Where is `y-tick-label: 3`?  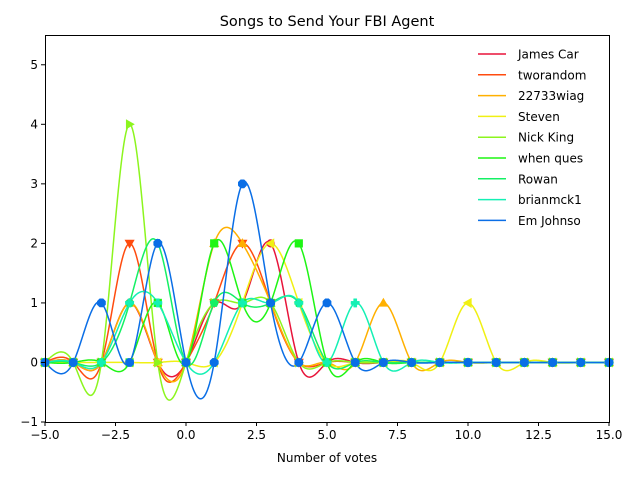 y-tick-label: 3 is located at coordinates (34, 184).